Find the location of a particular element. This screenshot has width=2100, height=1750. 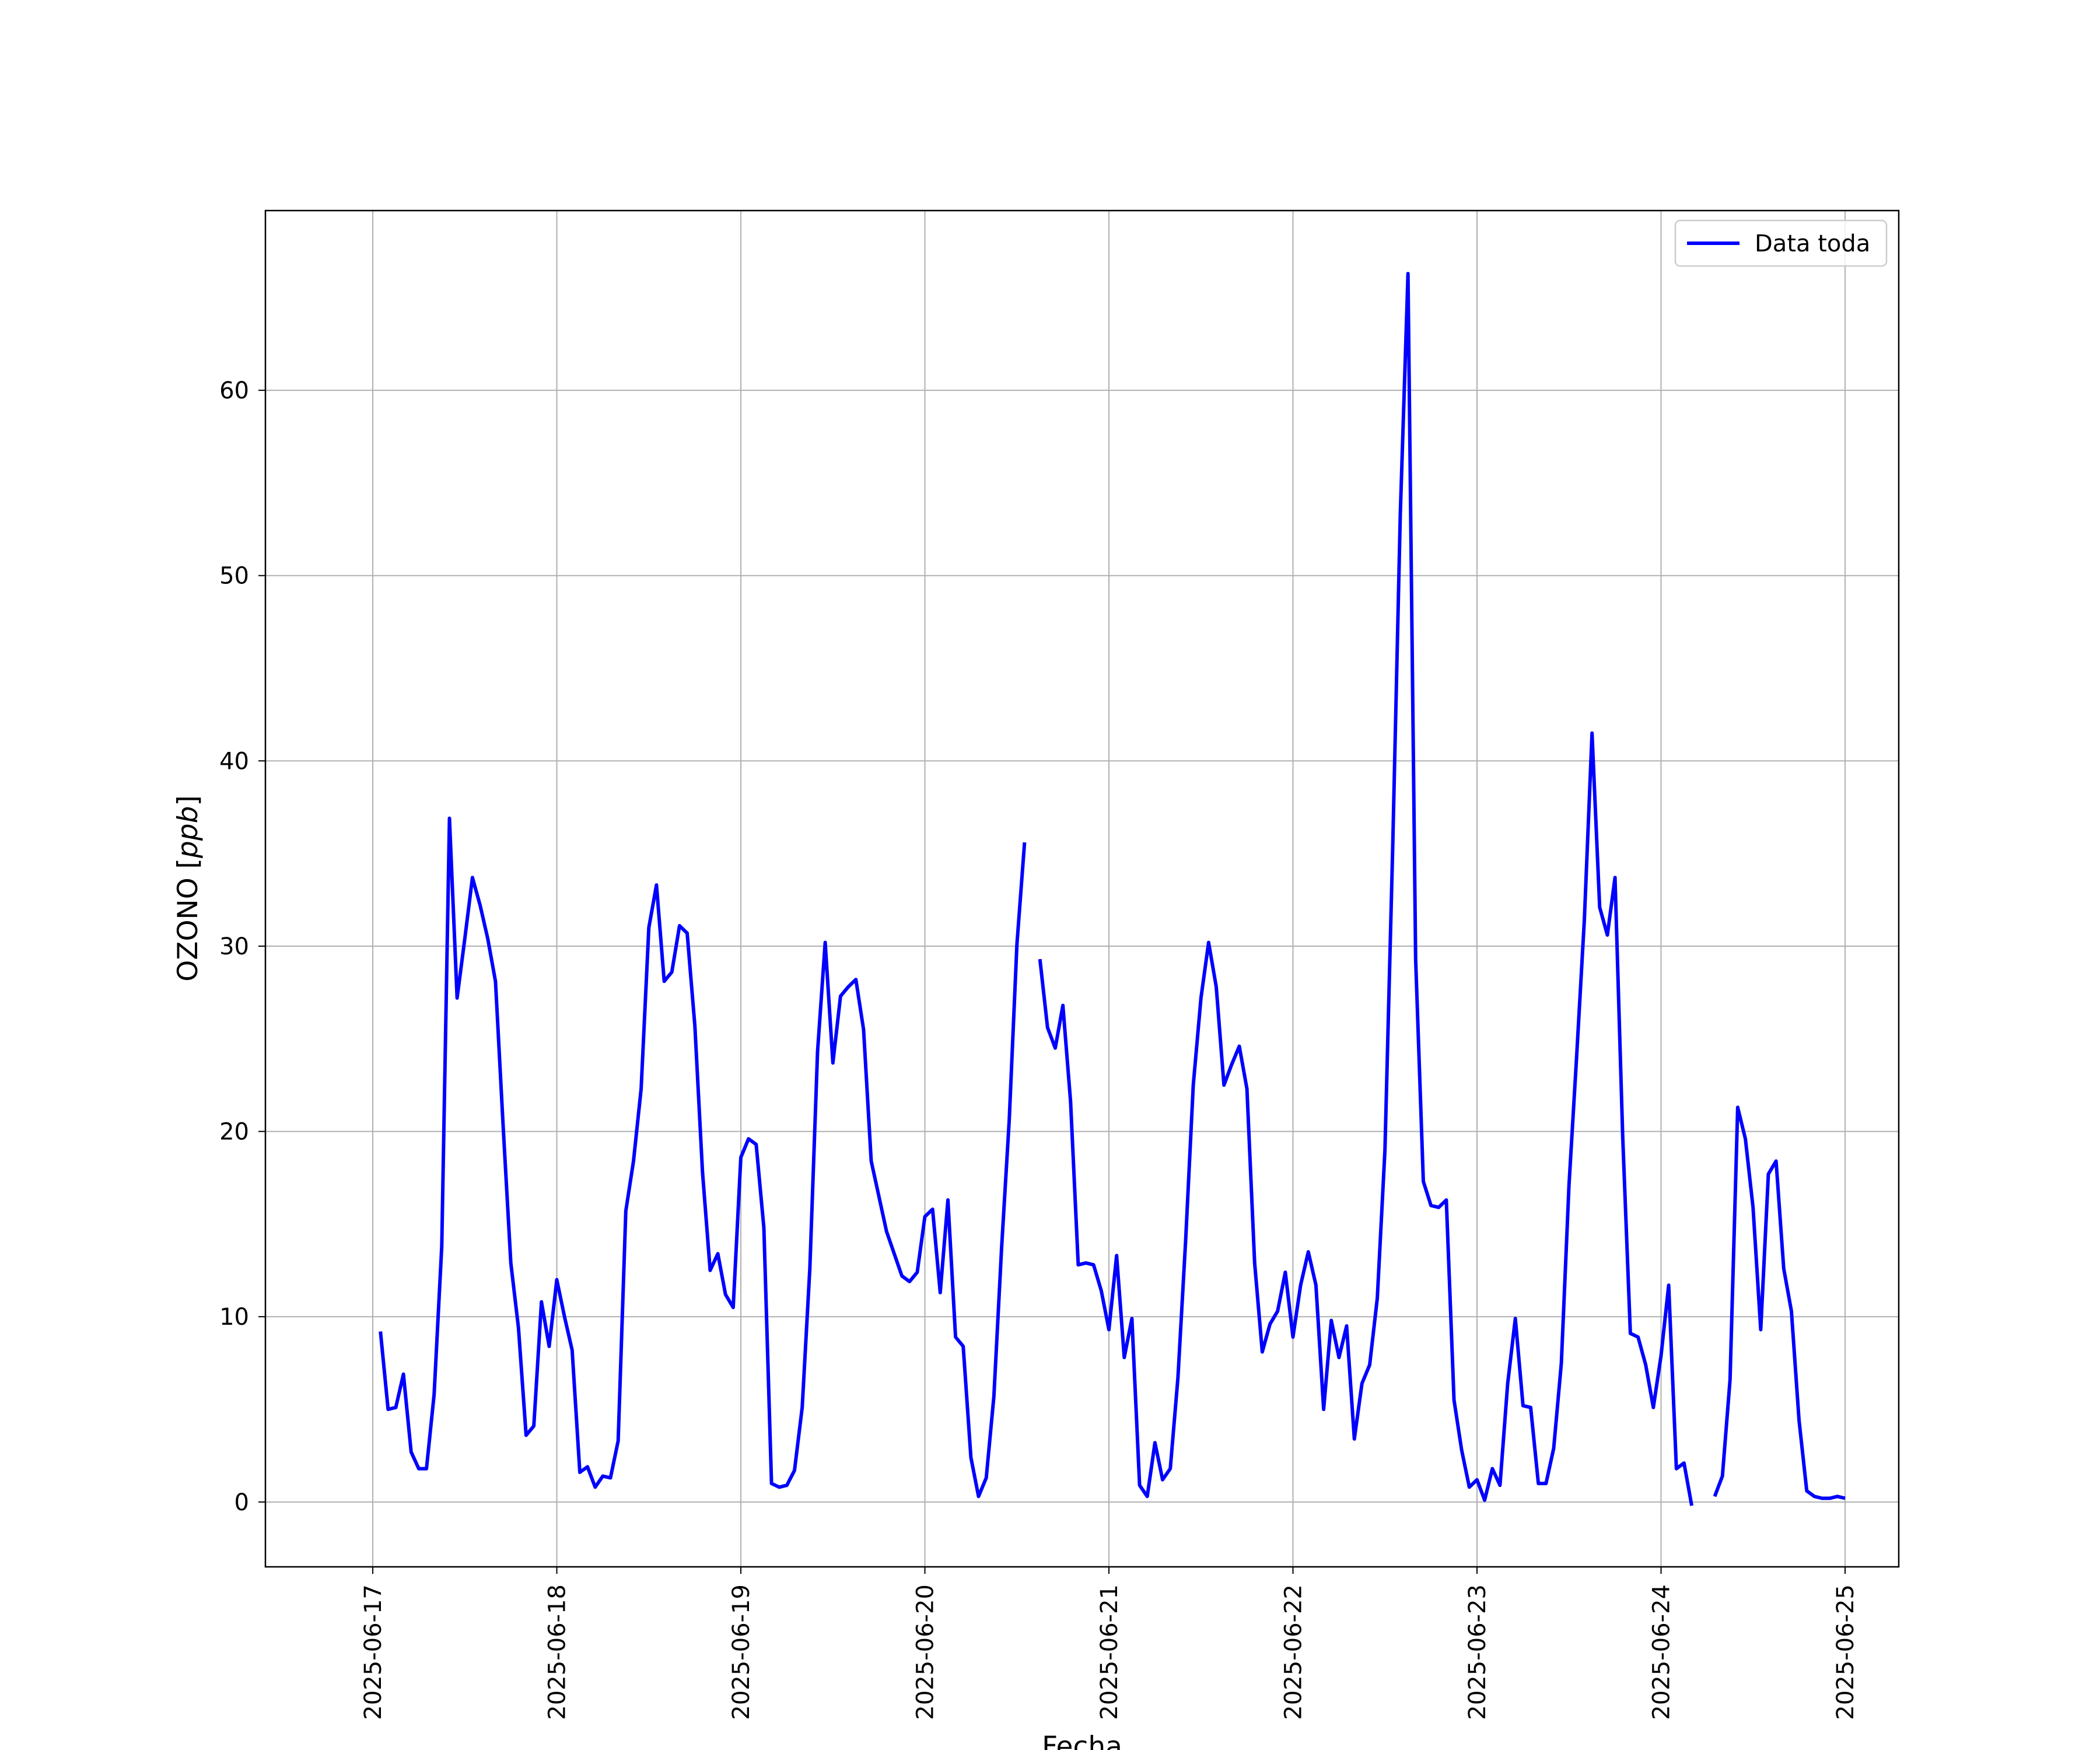

y-tick-label: 10 is located at coordinates (234, 1317).